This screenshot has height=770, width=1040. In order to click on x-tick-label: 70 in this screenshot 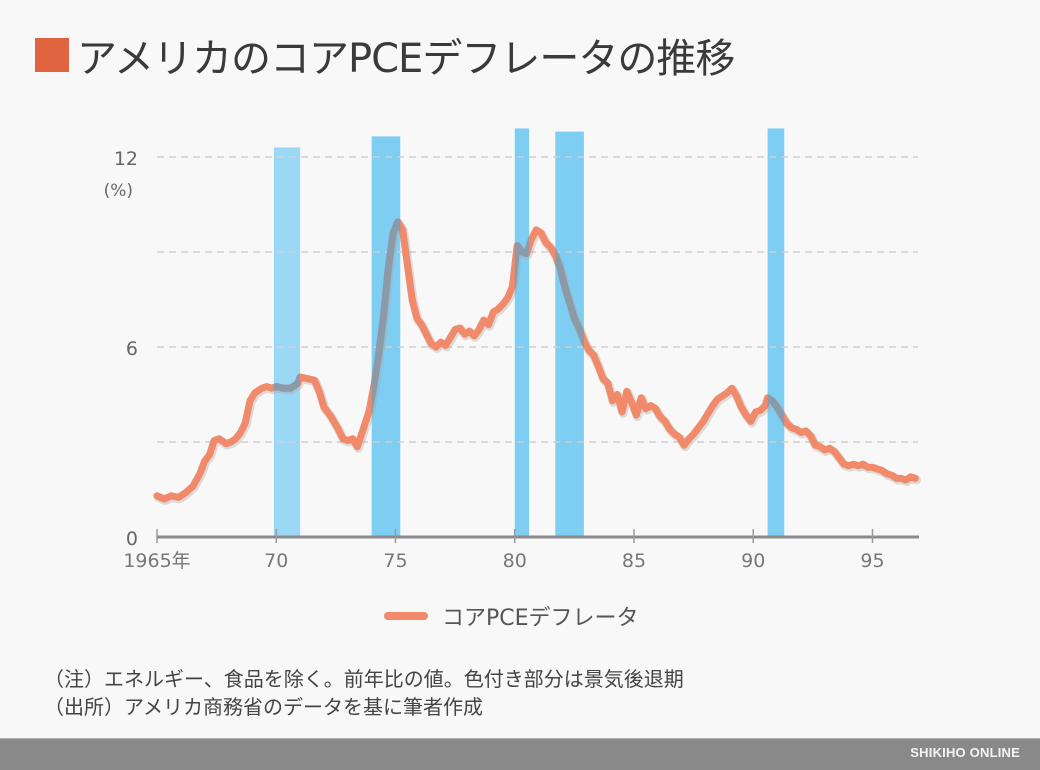, I will do `click(276, 561)`.